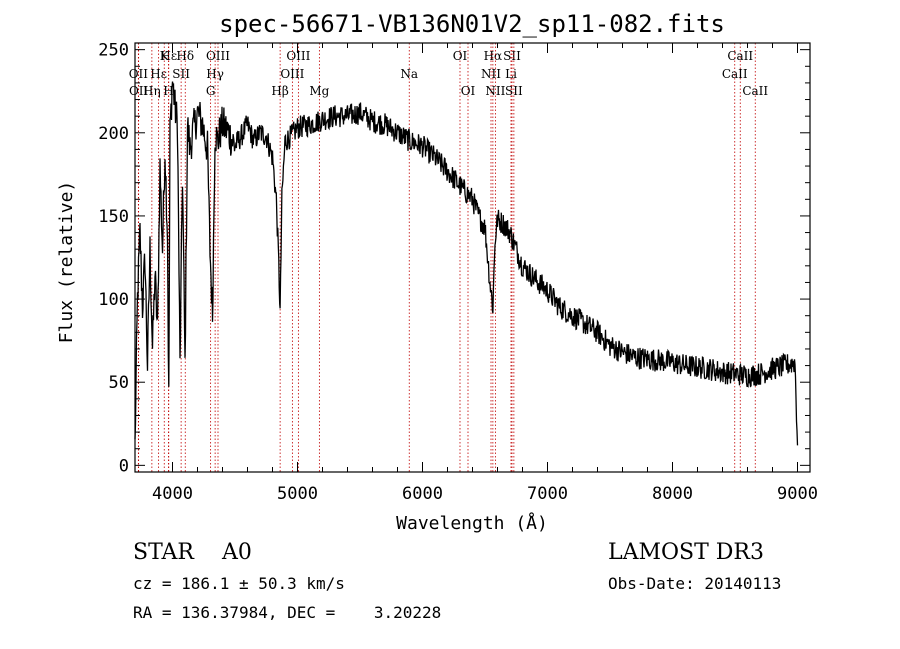 This screenshot has height=649, width=900. Describe the element at coordinates (422, 494) in the screenshot. I see `x-tick-label: 6000` at that location.